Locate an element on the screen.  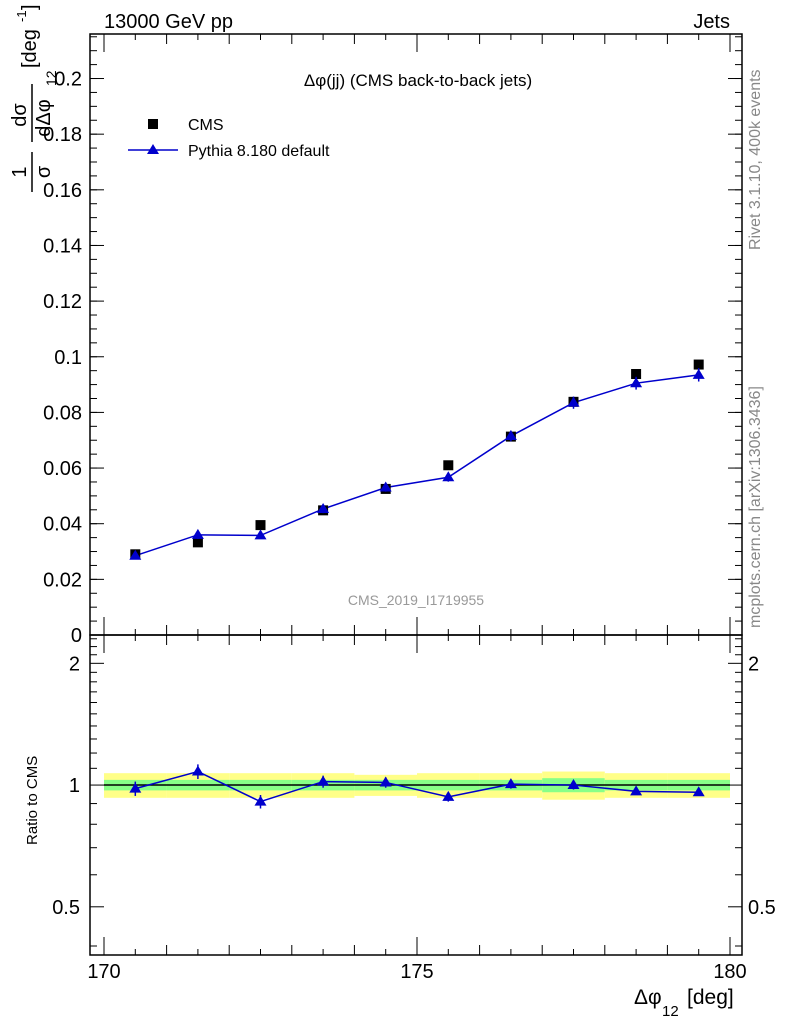
ratio-y-tick-label: 0.5 is located at coordinates (66, 908).